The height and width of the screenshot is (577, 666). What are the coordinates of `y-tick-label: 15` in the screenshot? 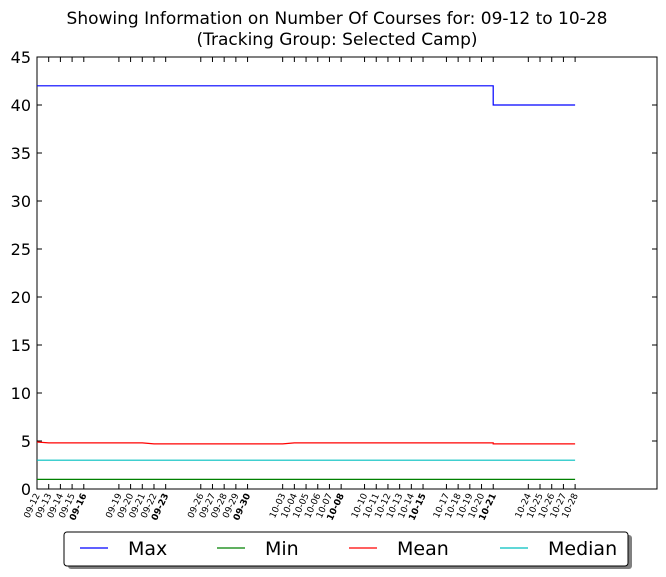 It's located at (21, 345).